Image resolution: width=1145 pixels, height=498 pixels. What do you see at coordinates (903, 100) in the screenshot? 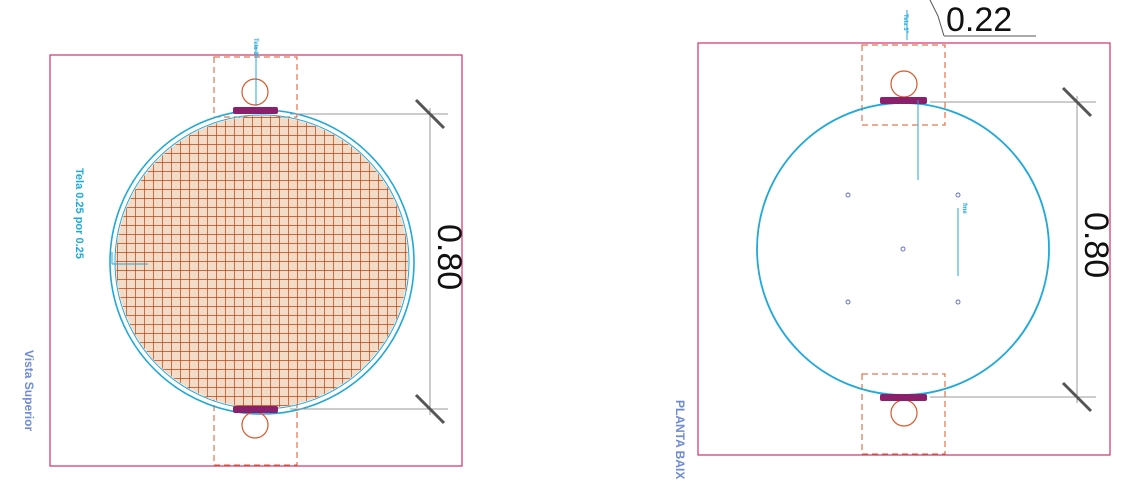
I see `right-top-bracket` at bounding box center [903, 100].